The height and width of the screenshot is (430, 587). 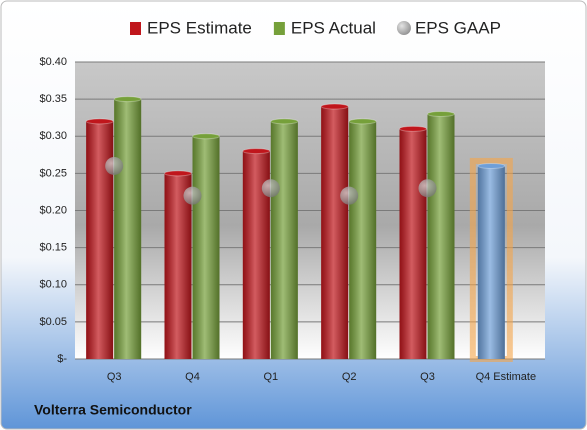 I want to click on legend-label: EPS GAAP, so click(x=458, y=27).